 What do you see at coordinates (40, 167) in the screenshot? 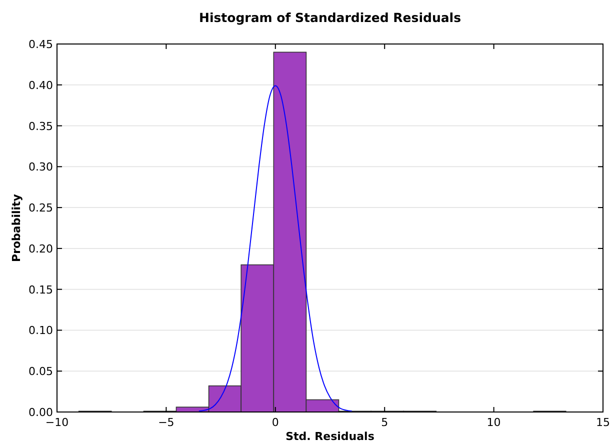
I see `y-tick-label: 0.30` at bounding box center [40, 167].